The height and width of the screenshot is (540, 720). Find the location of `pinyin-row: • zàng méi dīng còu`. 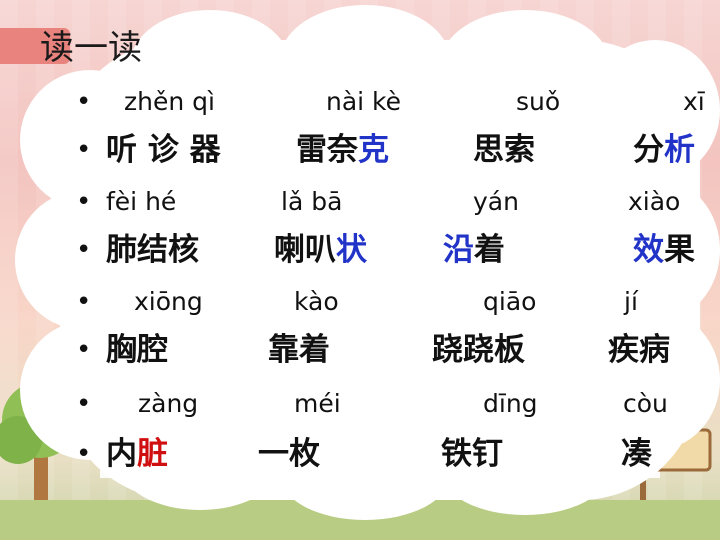

pinyin-row: • zàng méi dīng còu is located at coordinates (396, 405).